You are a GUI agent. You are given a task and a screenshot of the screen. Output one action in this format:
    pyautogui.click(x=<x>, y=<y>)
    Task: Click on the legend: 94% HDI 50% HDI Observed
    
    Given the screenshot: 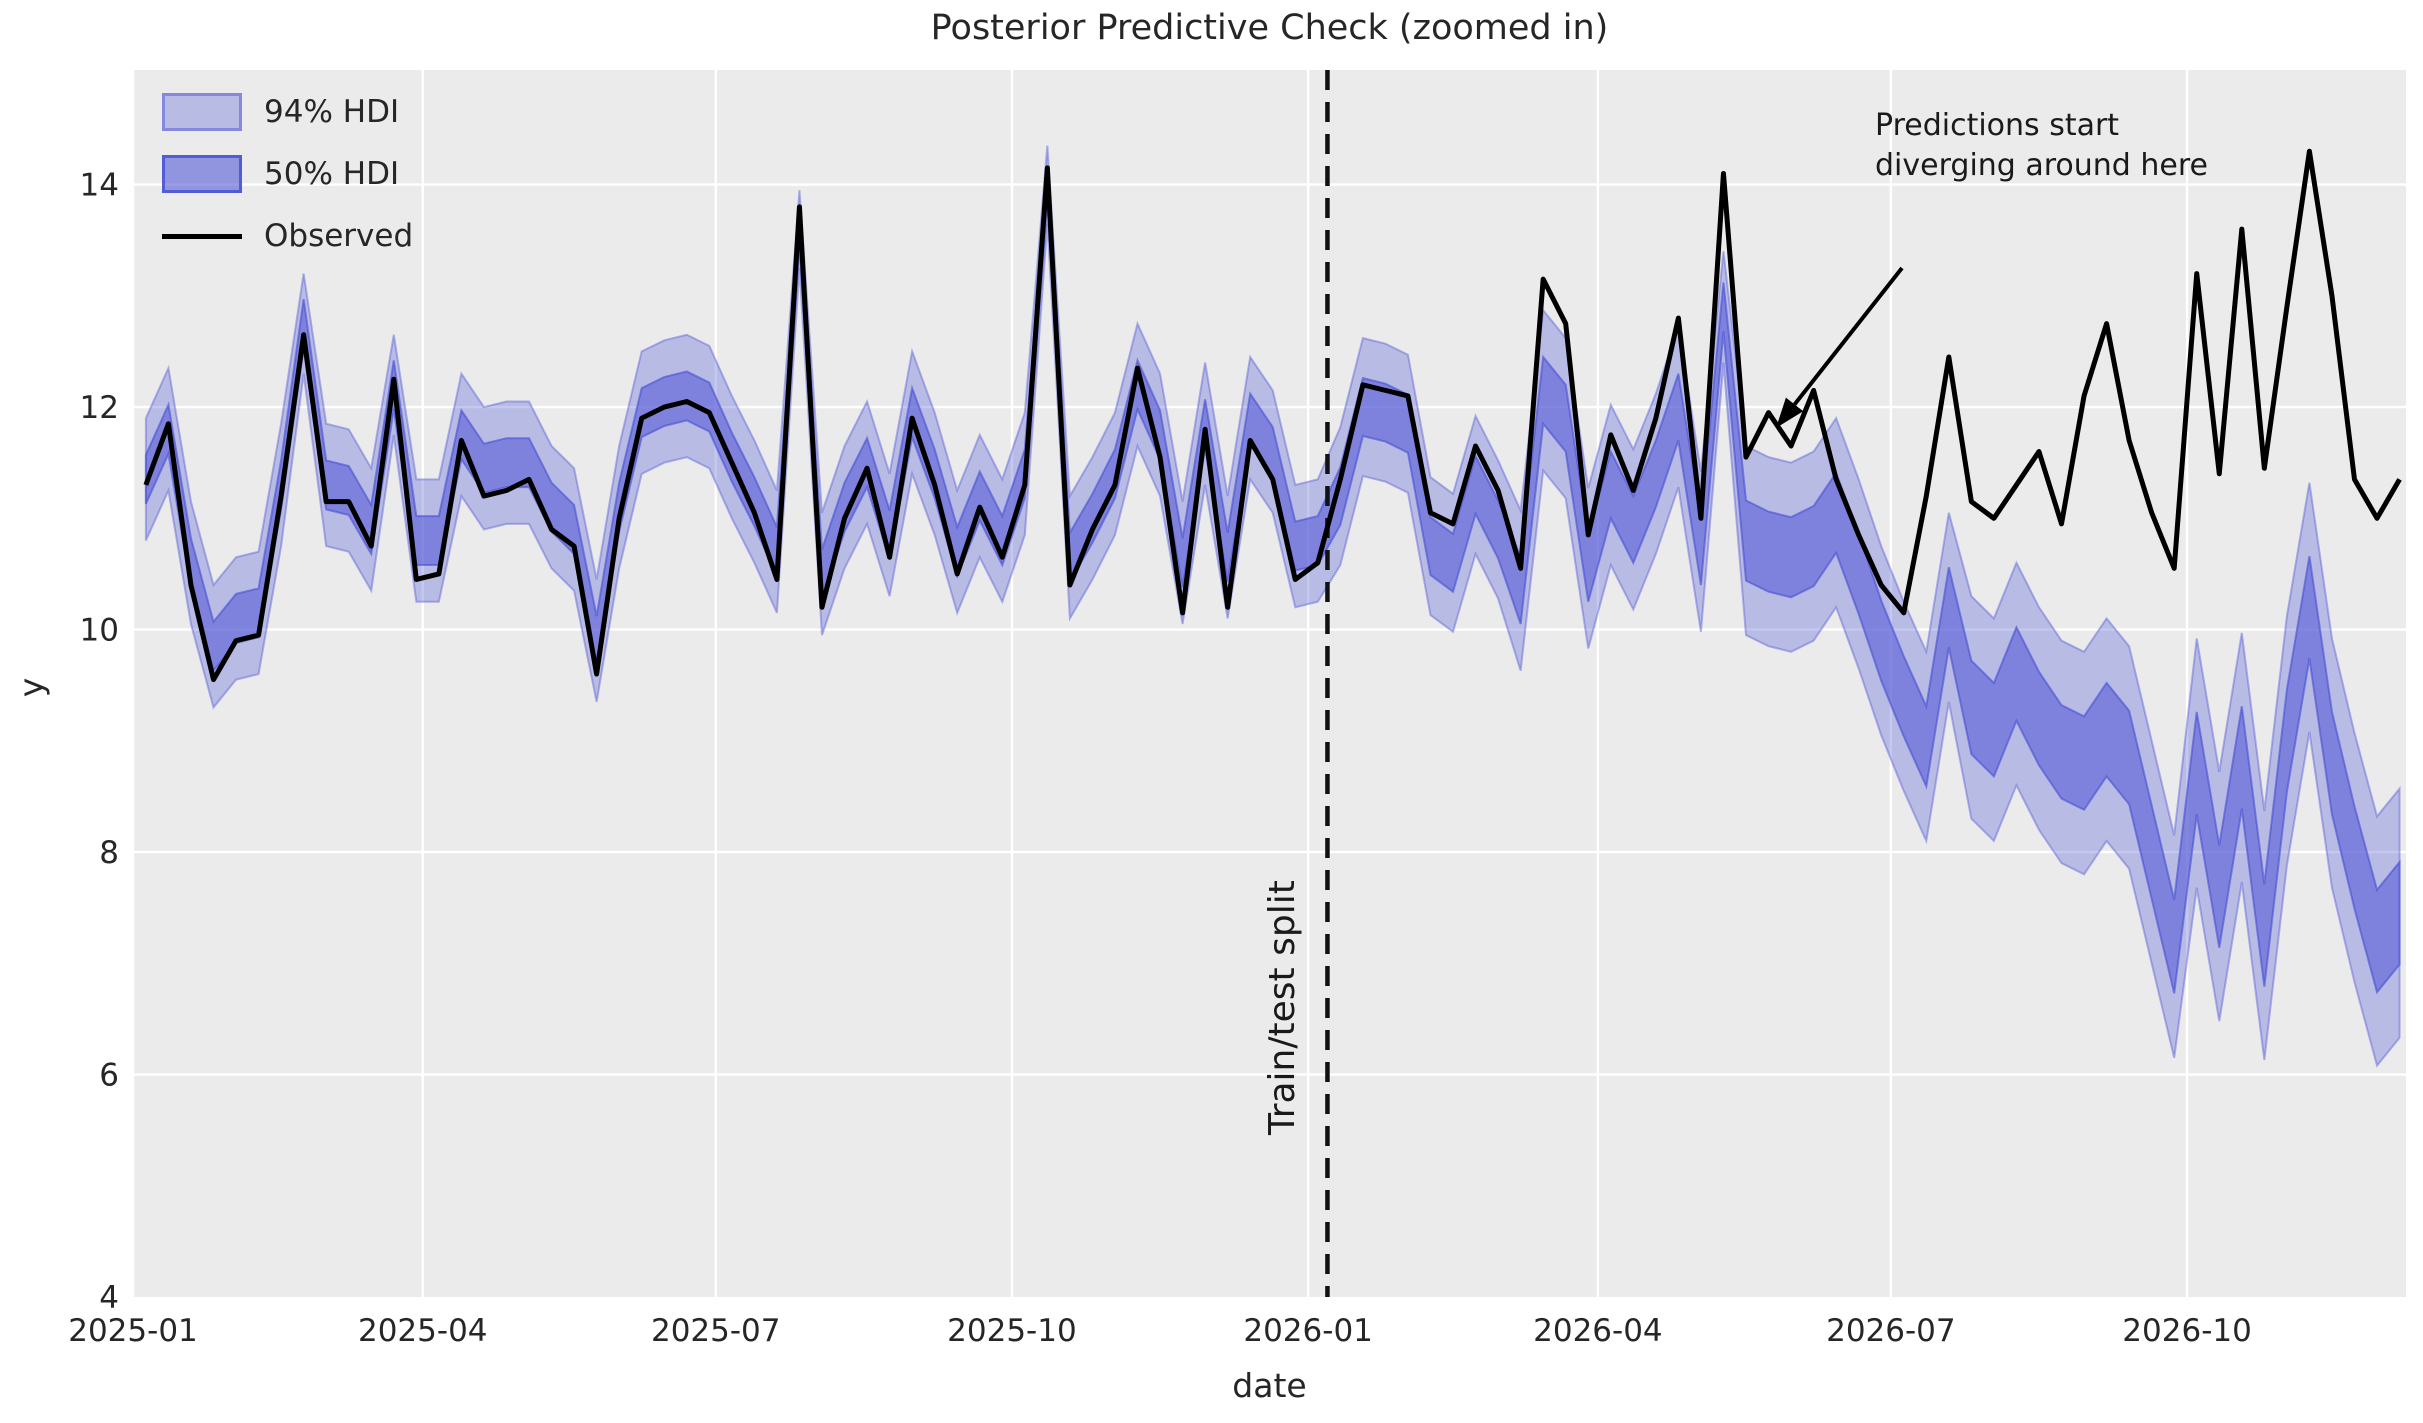 What is the action you would take?
    pyautogui.click(x=287, y=174)
    